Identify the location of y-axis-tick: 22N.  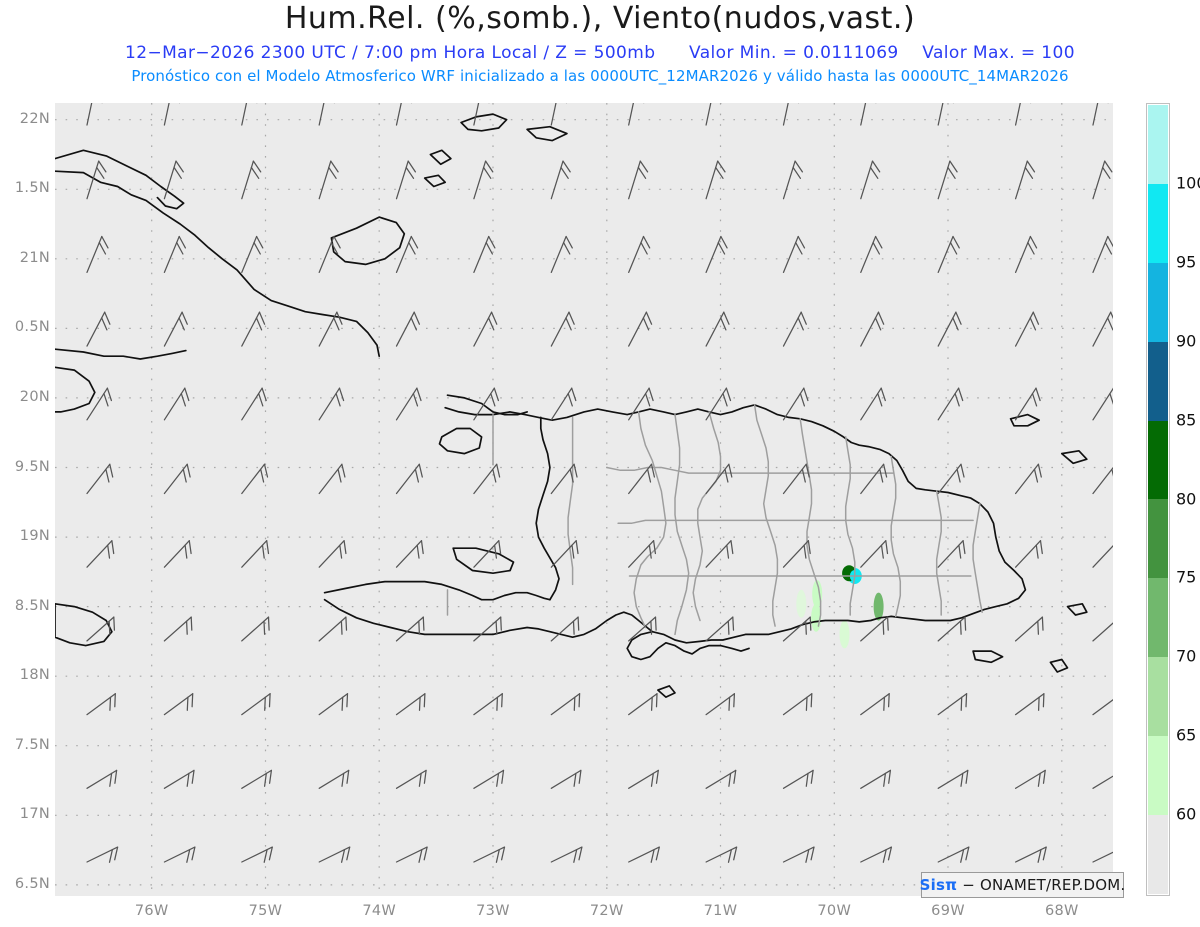
(34, 118).